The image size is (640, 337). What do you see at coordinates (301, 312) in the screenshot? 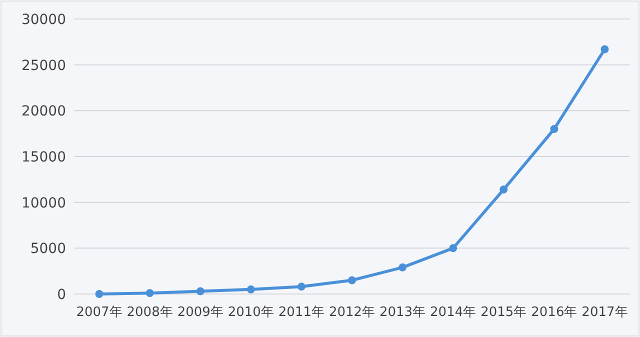
I see `x-tick-label: 2011年` at bounding box center [301, 312].